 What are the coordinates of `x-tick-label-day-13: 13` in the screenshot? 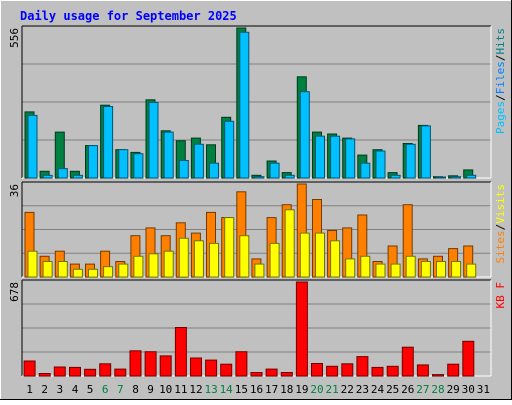 It's located at (210, 389).